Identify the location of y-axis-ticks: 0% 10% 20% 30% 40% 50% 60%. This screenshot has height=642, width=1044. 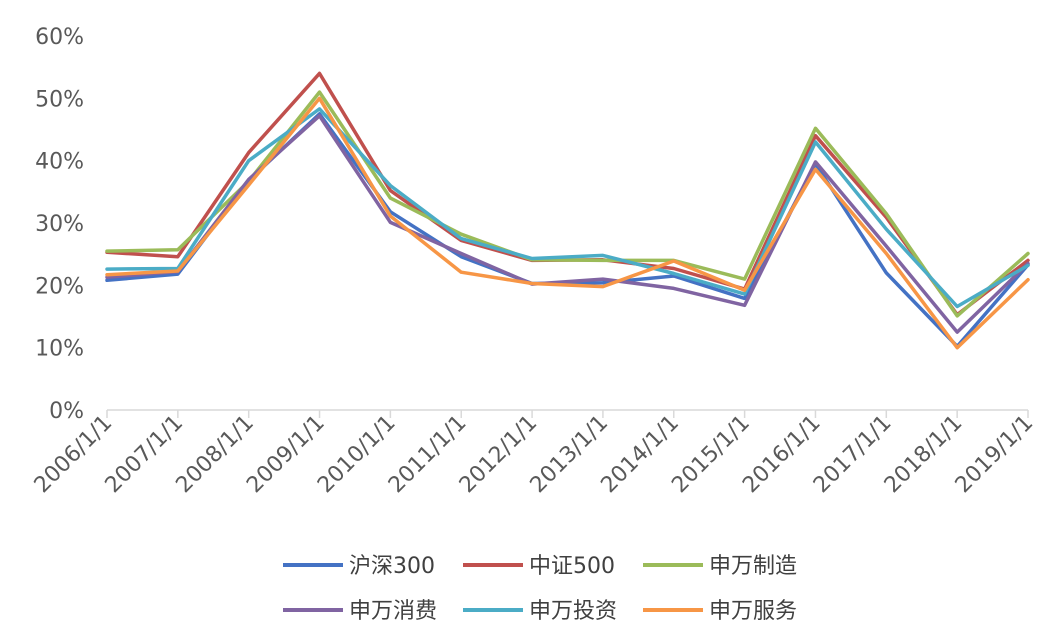
(59, 224).